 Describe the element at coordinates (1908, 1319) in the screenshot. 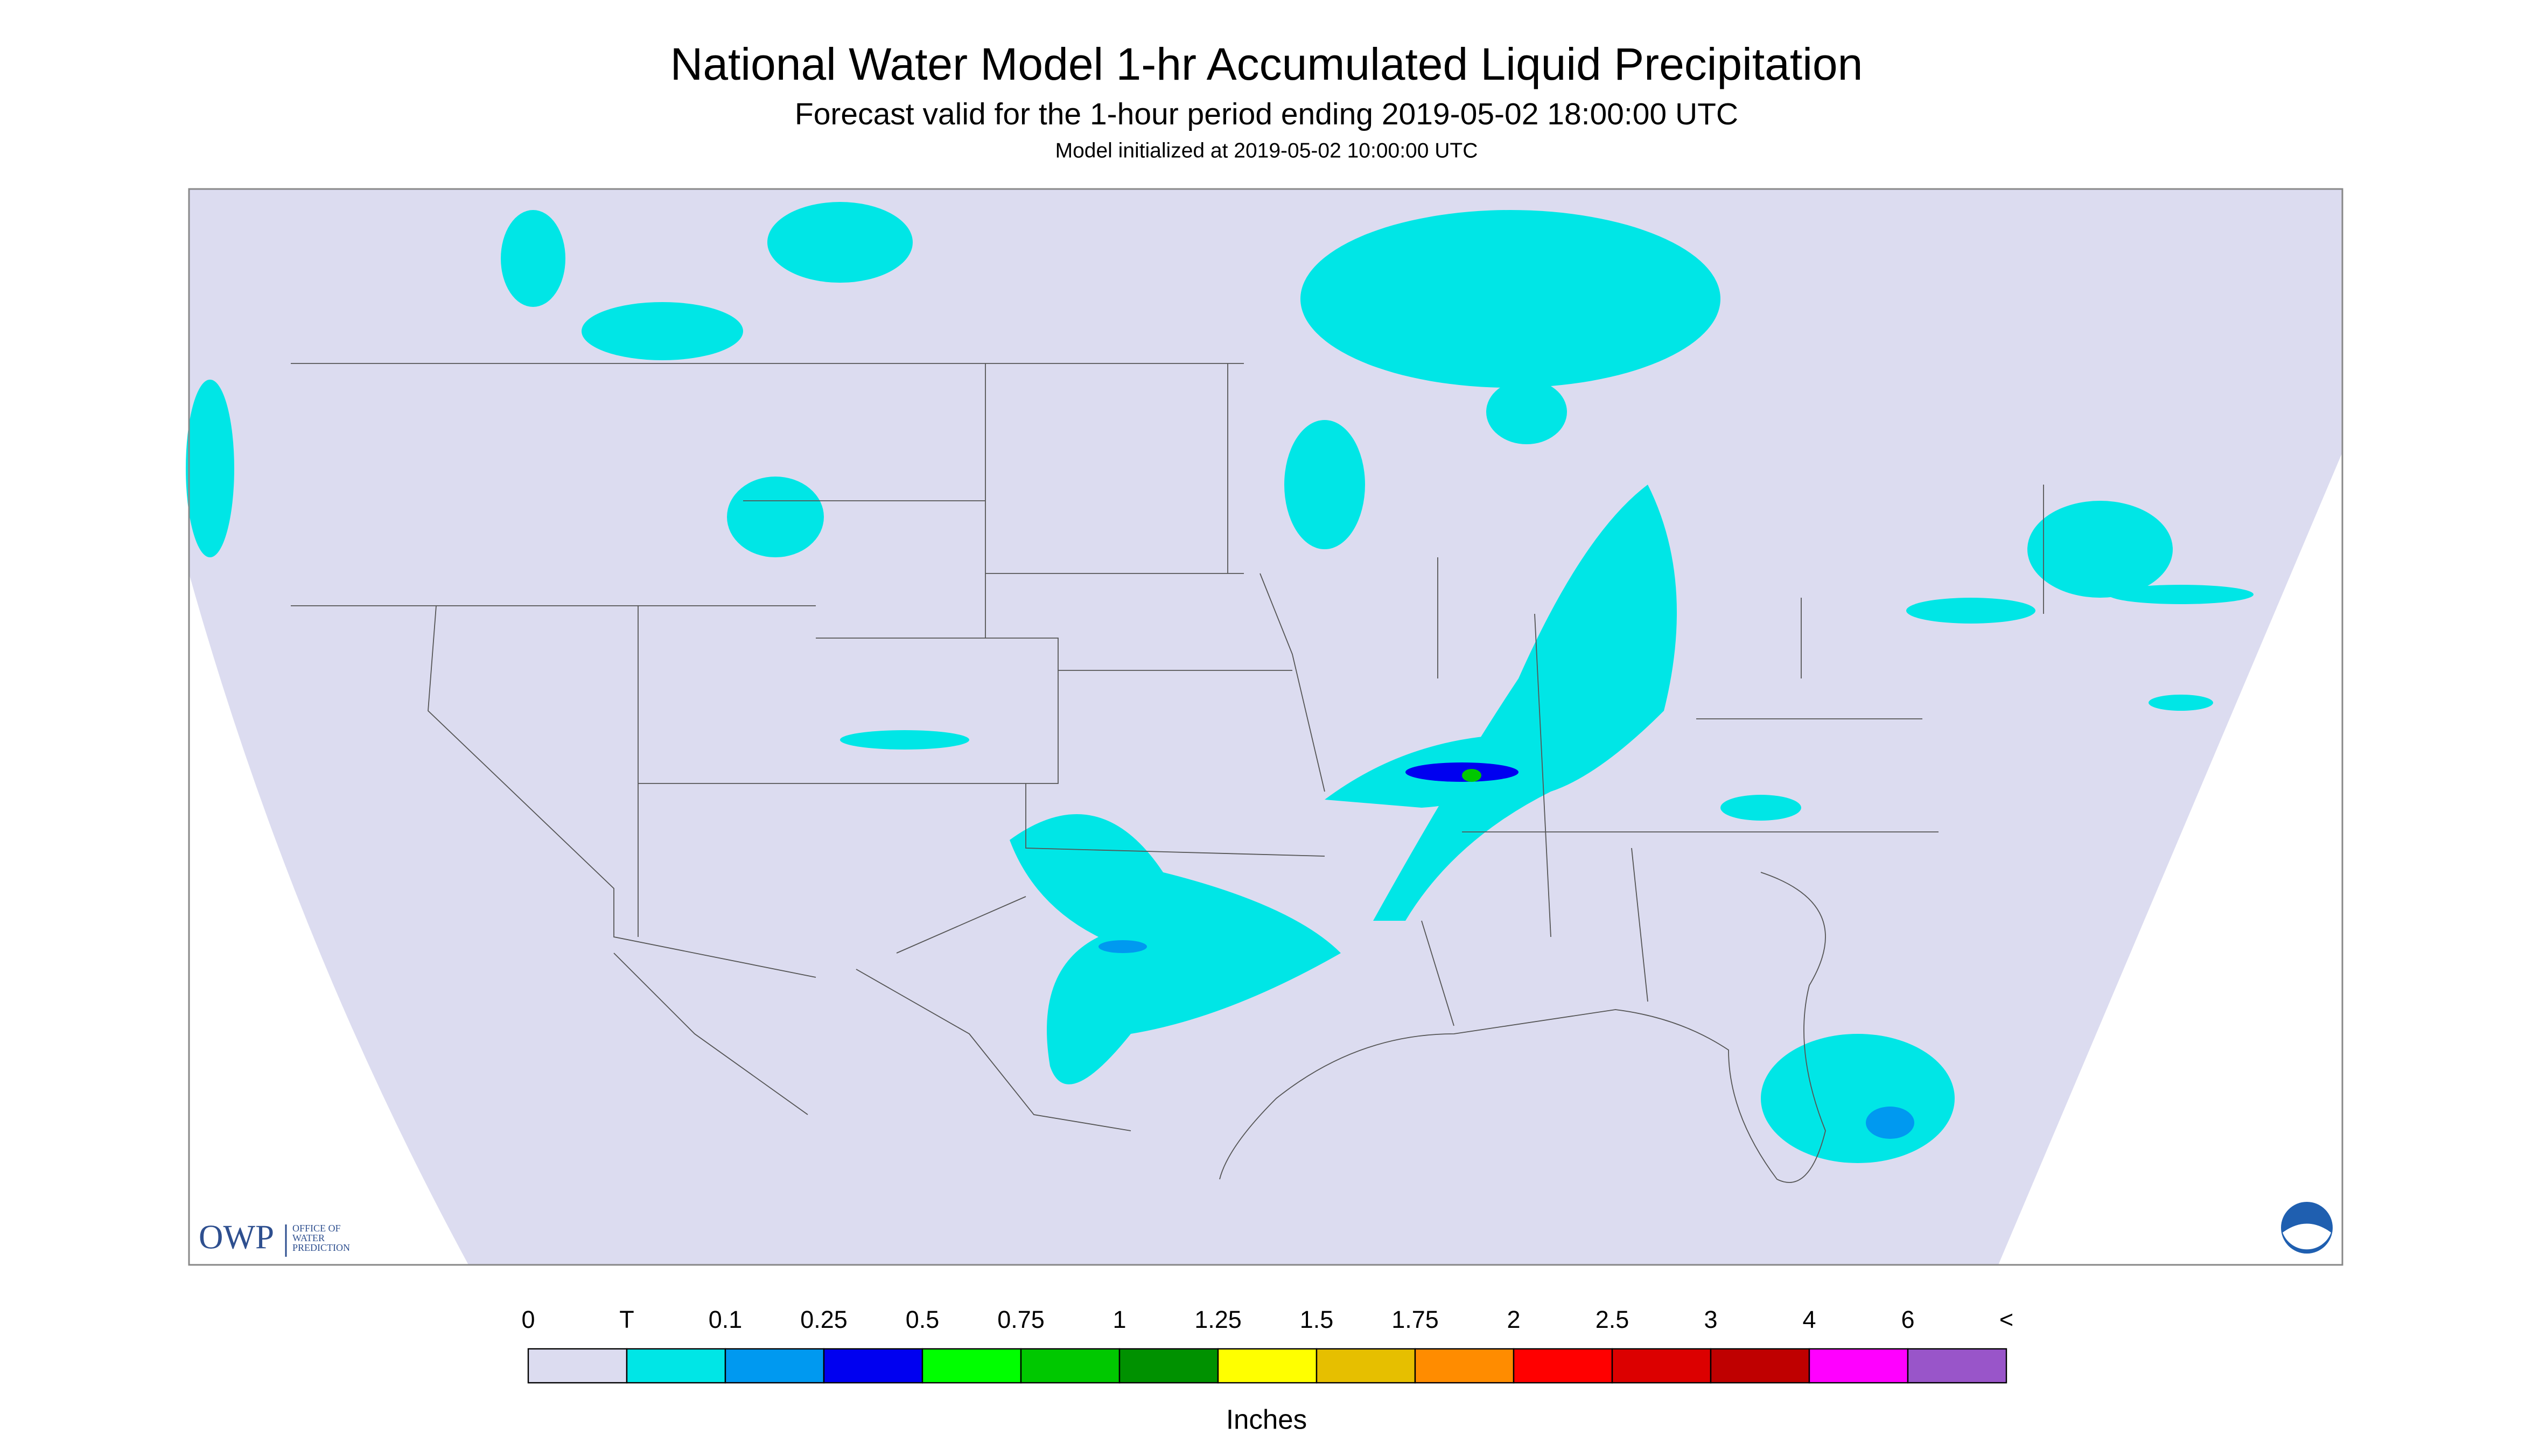

I see `legend-label: 6` at that location.